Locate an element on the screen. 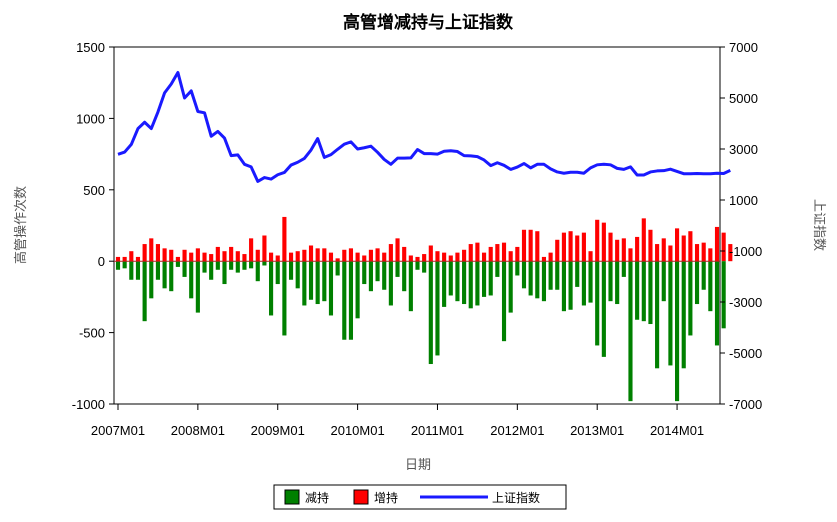 This screenshot has height=522, width=837. right-axis: -7000 -5000 -3000 -1000 1000 3000 5000 7000 is located at coordinates (741, 226).